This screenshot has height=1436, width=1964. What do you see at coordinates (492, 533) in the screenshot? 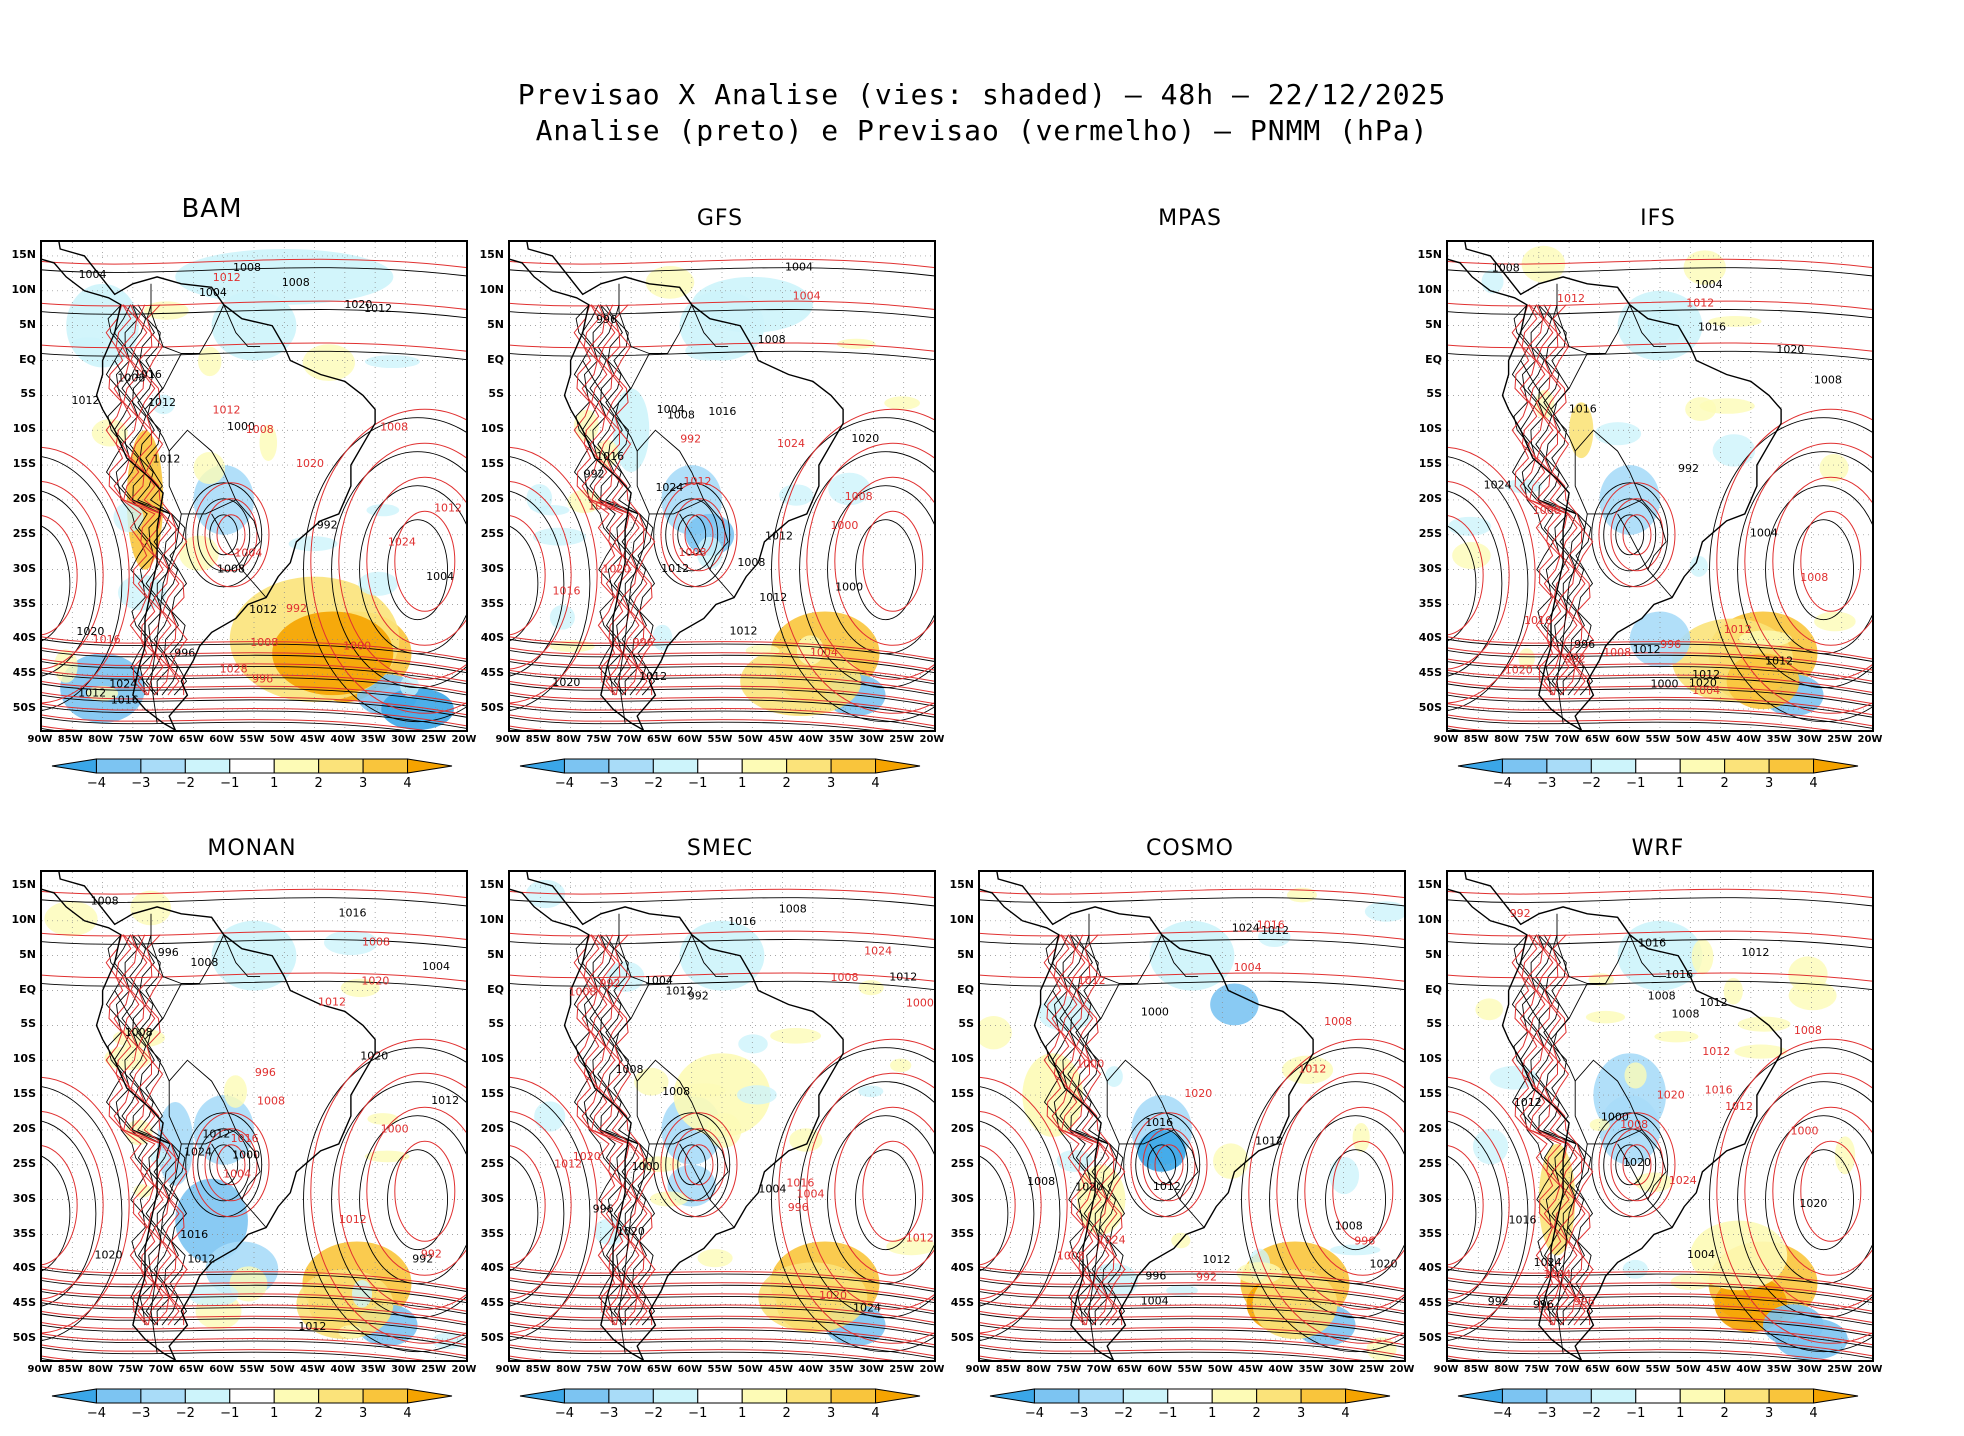
I see `lat-tick-label: 25S` at bounding box center [492, 533].